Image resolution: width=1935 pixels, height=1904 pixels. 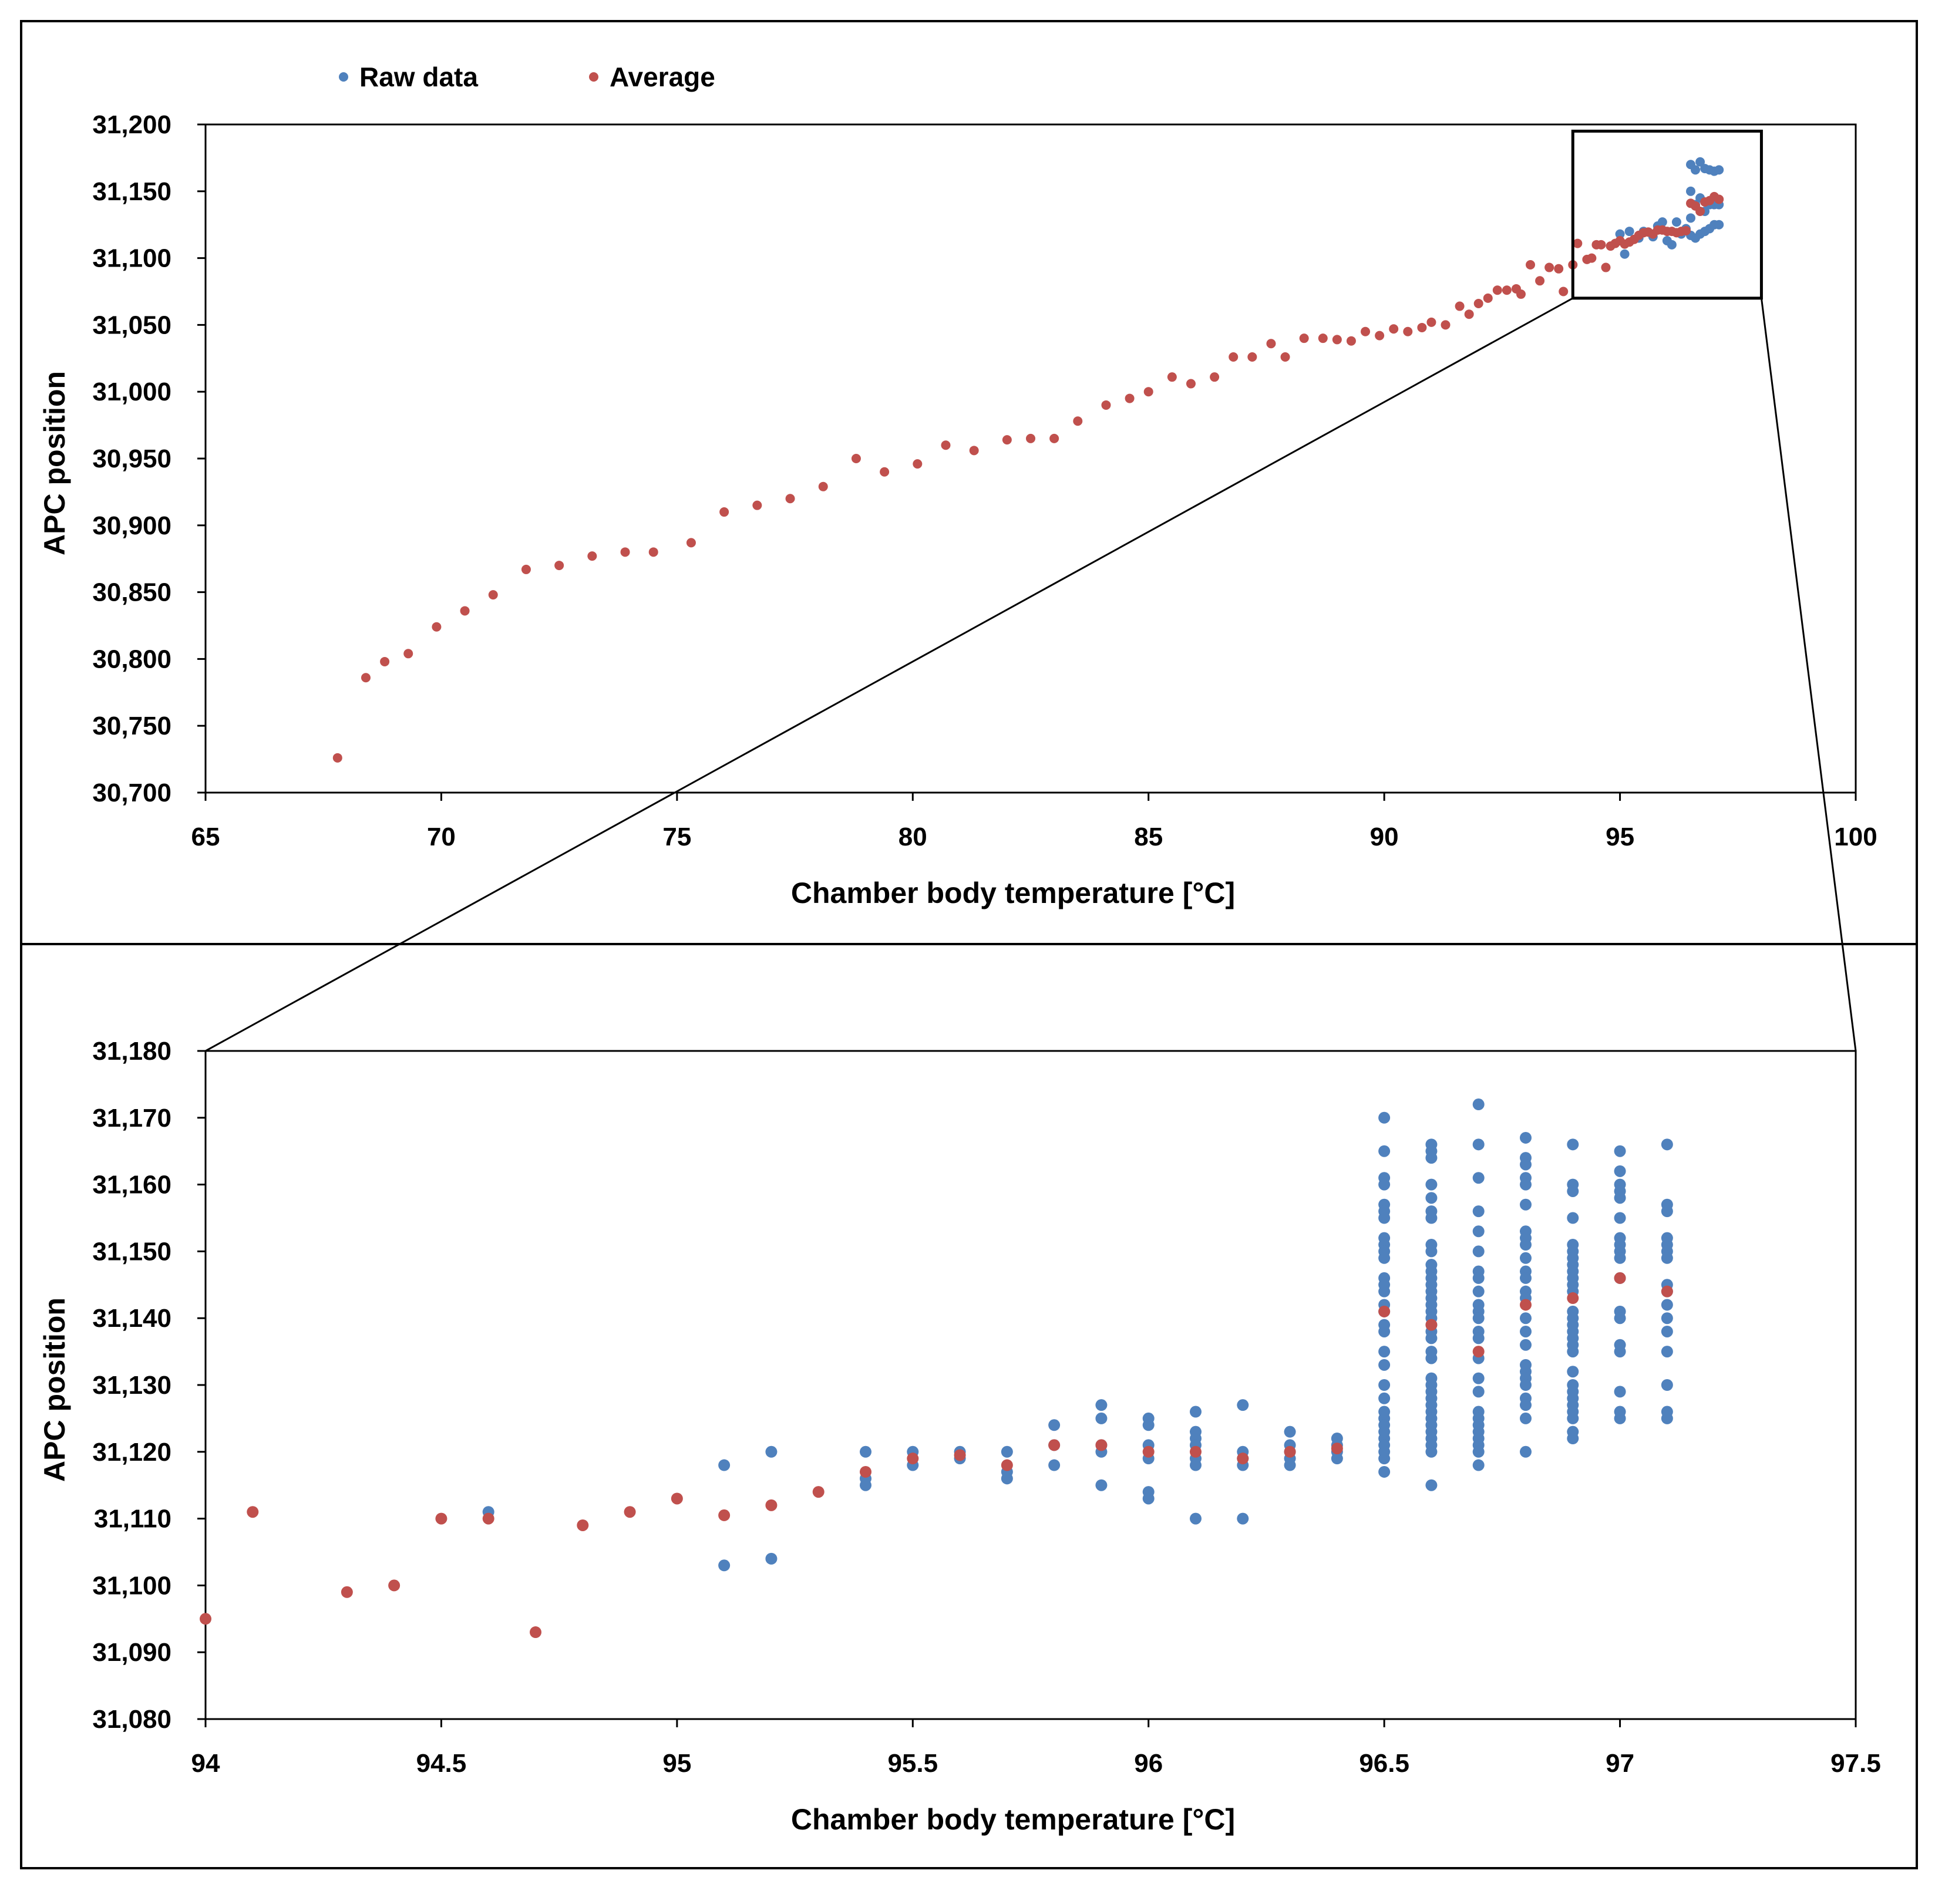 I want to click on overview-ytick-label: 30,800, so click(x=131, y=659).